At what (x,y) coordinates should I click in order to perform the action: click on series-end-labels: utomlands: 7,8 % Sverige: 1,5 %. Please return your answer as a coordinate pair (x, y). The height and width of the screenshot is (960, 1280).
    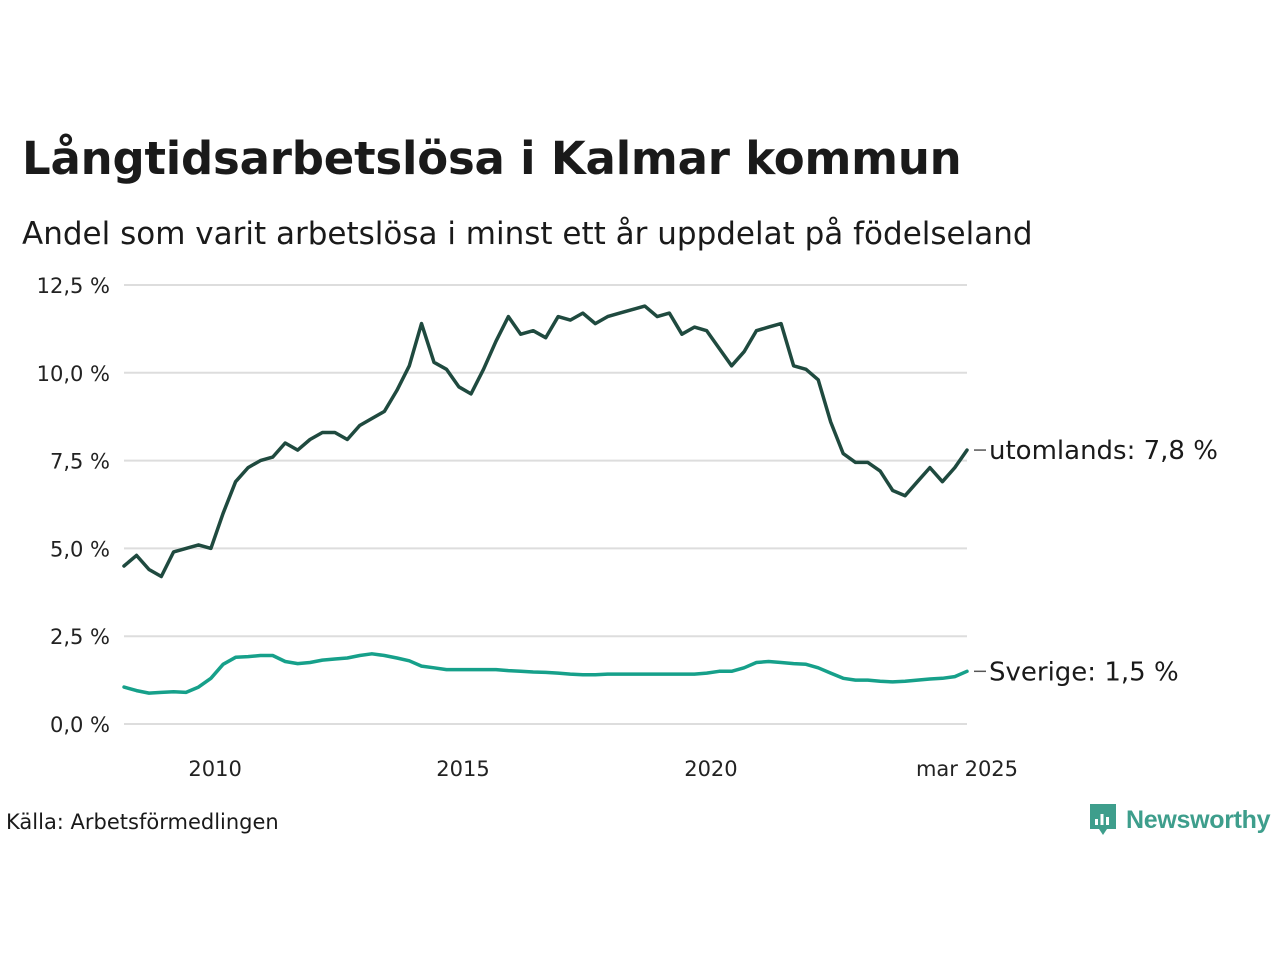
    Looking at the image, I should click on (1096, 561).